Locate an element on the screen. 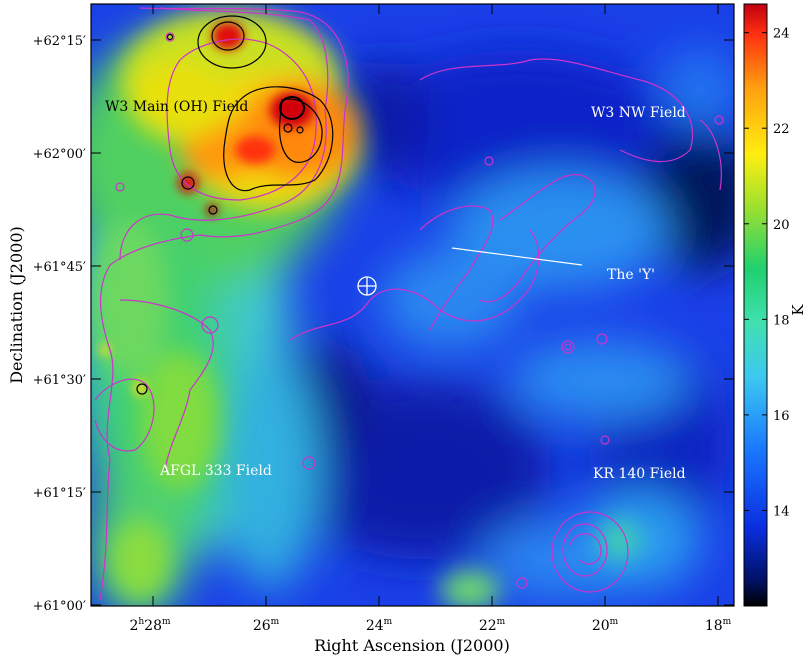  x-tick-label-5: 18m is located at coordinates (718, 625).